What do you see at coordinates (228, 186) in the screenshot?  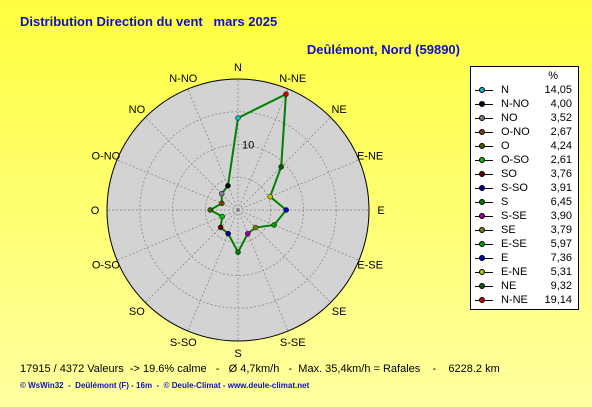 I see `data-point-n-no` at bounding box center [228, 186].